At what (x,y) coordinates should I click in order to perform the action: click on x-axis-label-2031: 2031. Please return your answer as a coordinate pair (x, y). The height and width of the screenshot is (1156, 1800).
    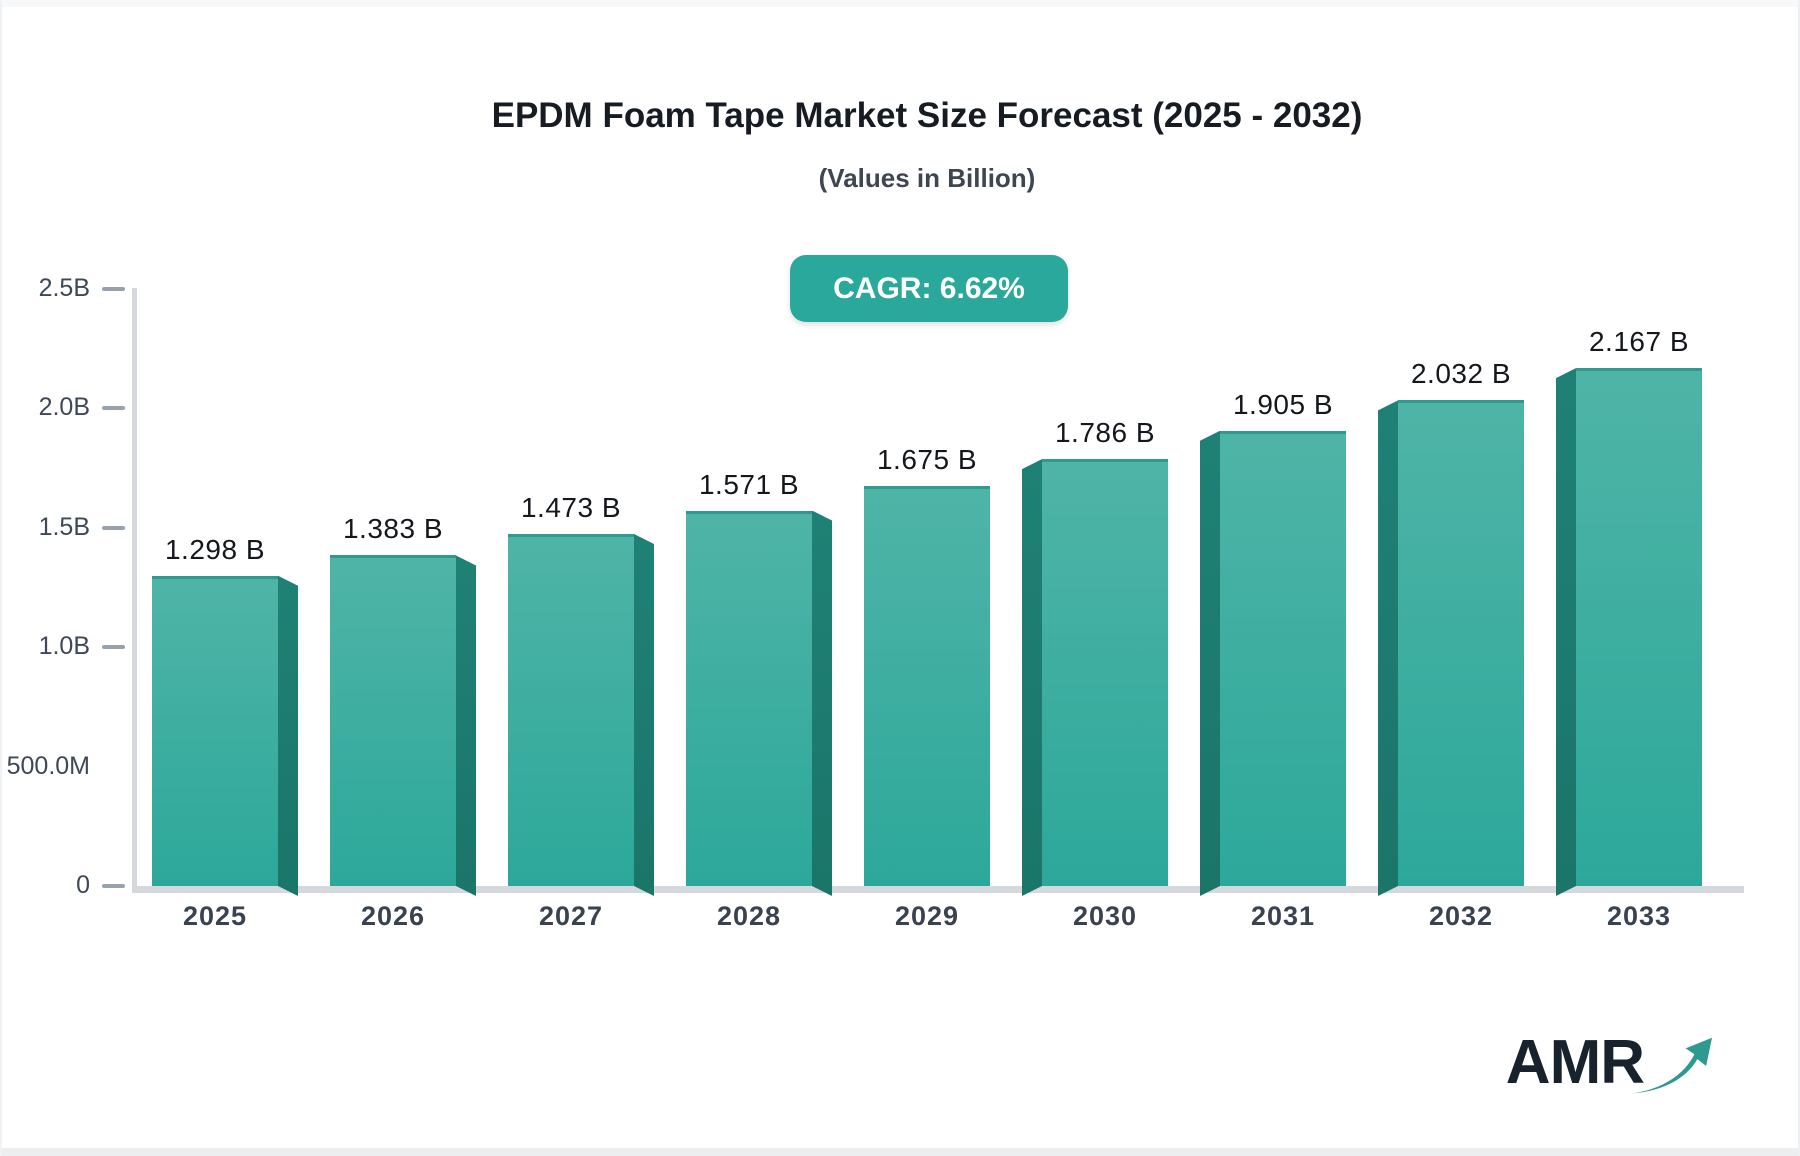
    Looking at the image, I should click on (1283, 916).